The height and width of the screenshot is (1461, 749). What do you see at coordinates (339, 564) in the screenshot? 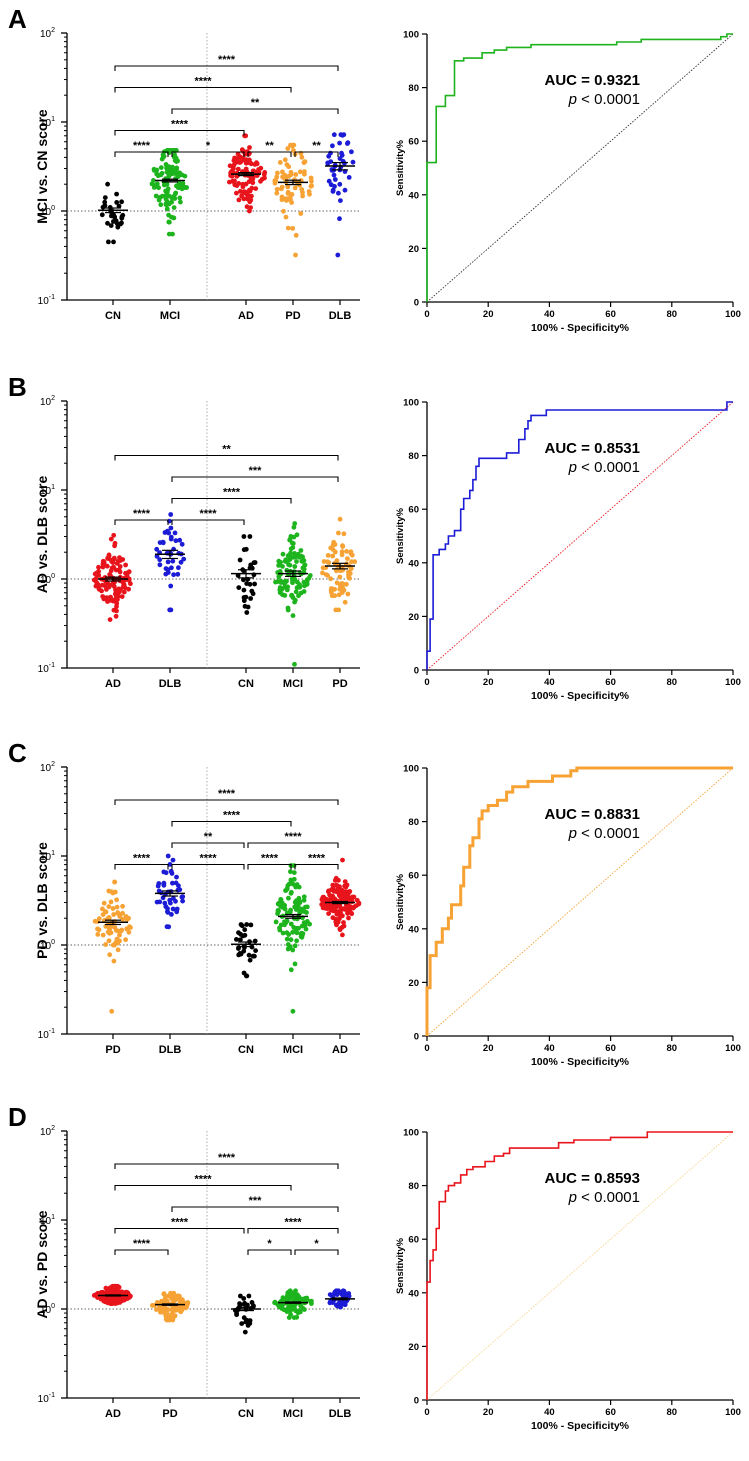
I see `group-points-PD` at bounding box center [339, 564].